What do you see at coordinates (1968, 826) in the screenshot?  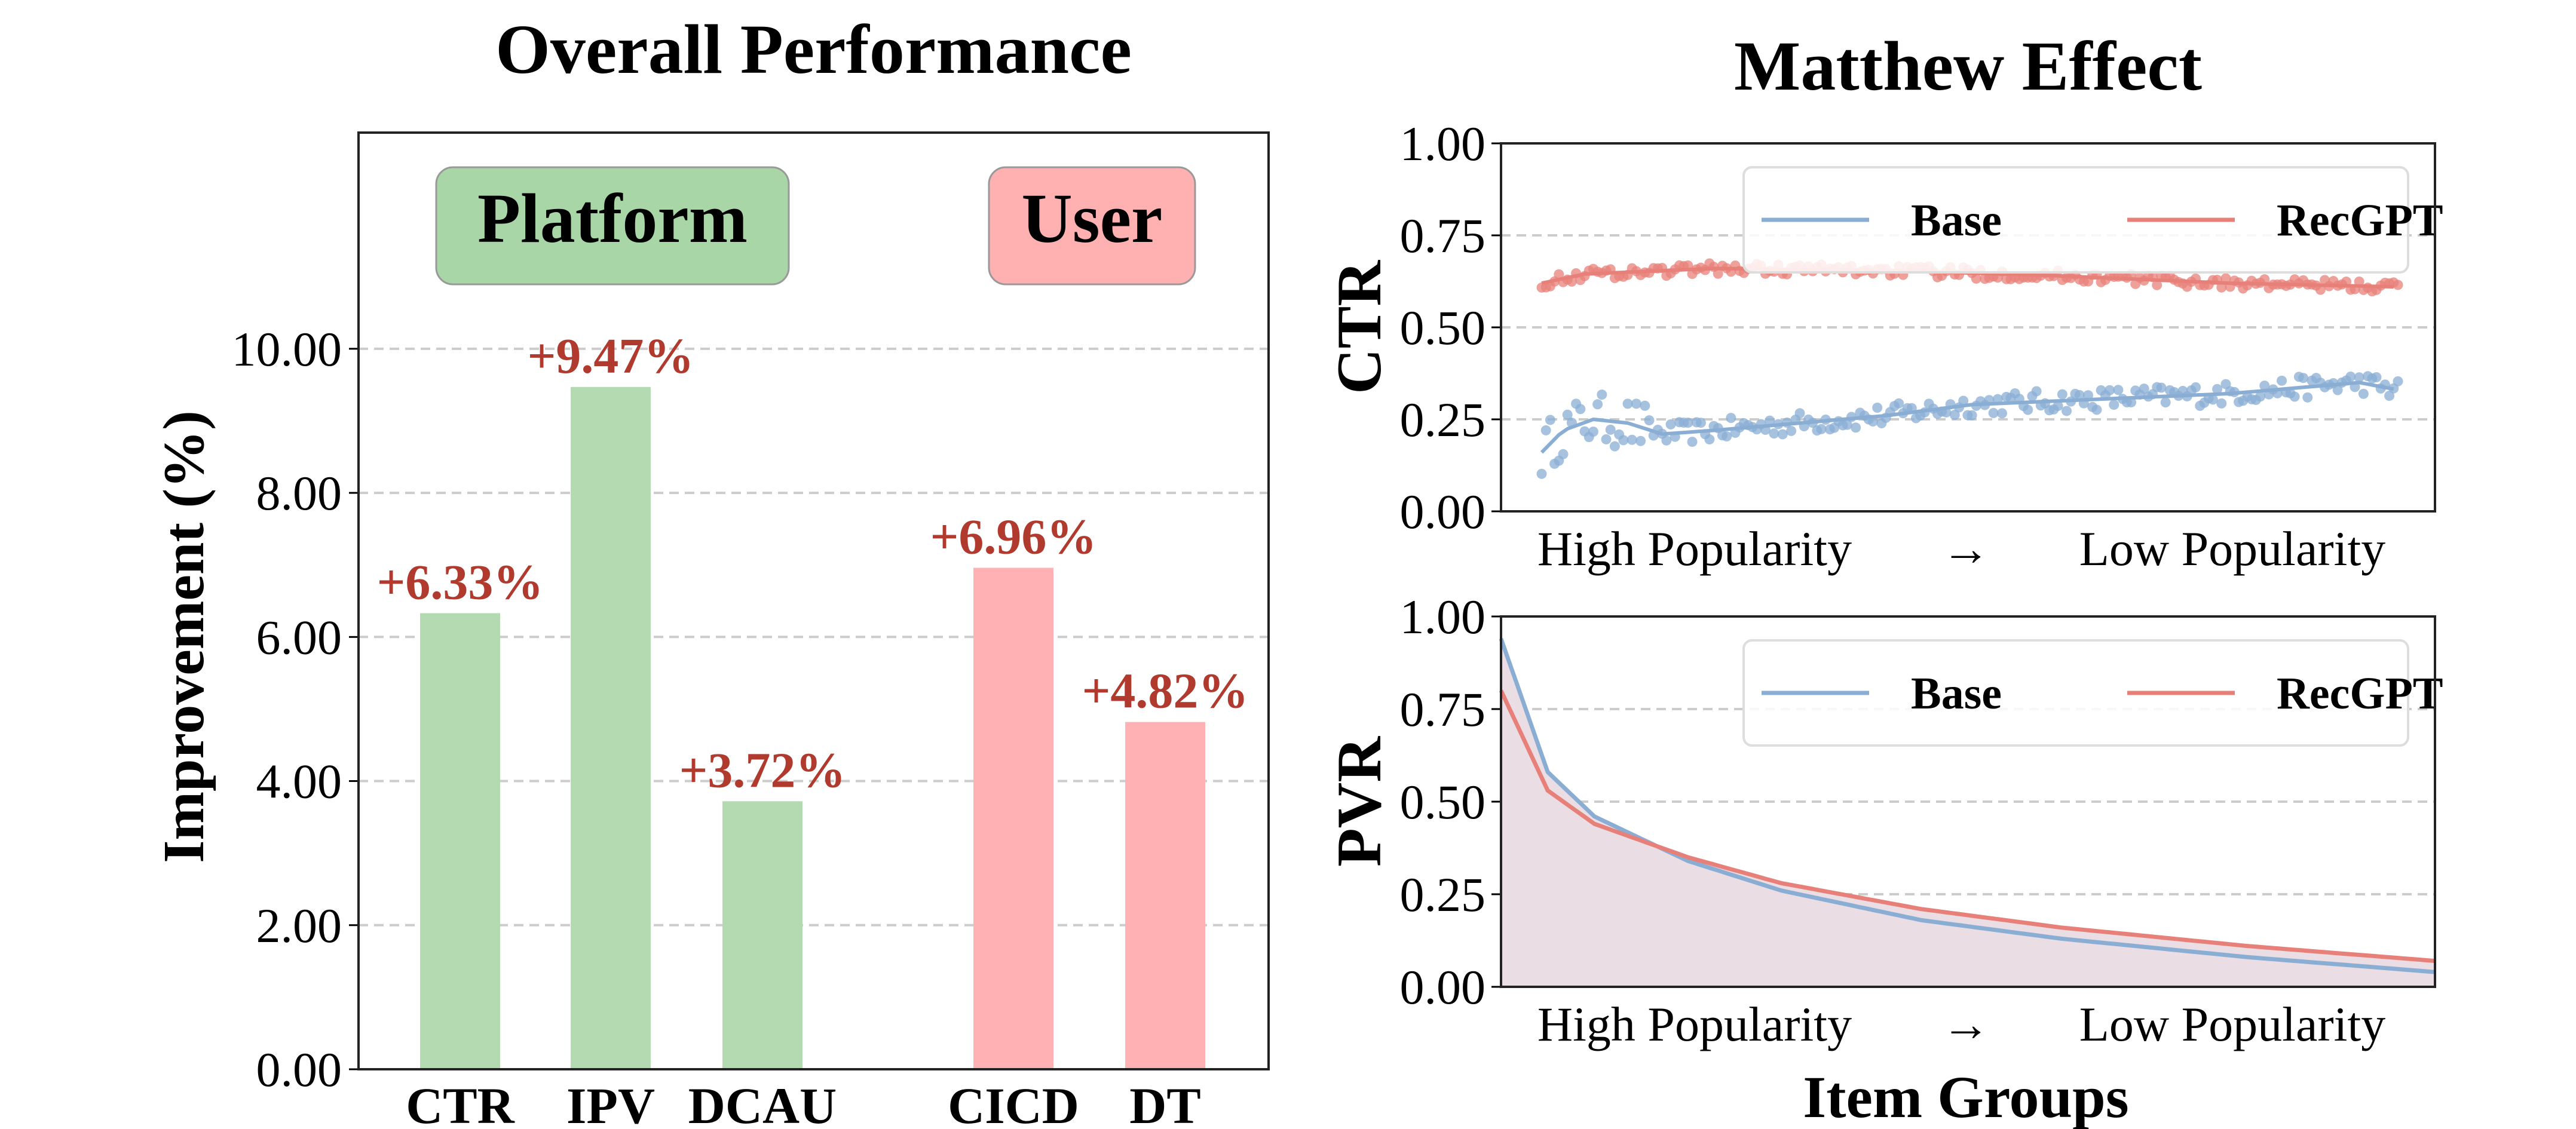 I see `recgpt-line` at bounding box center [1968, 826].